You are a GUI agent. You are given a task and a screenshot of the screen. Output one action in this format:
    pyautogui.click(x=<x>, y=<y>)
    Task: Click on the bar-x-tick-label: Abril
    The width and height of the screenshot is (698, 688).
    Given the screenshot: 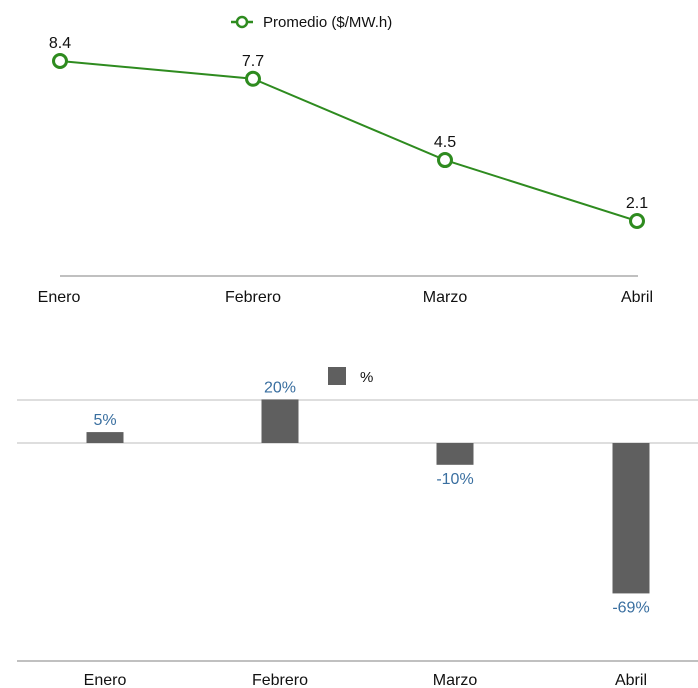 What is the action you would take?
    pyautogui.click(x=631, y=680)
    